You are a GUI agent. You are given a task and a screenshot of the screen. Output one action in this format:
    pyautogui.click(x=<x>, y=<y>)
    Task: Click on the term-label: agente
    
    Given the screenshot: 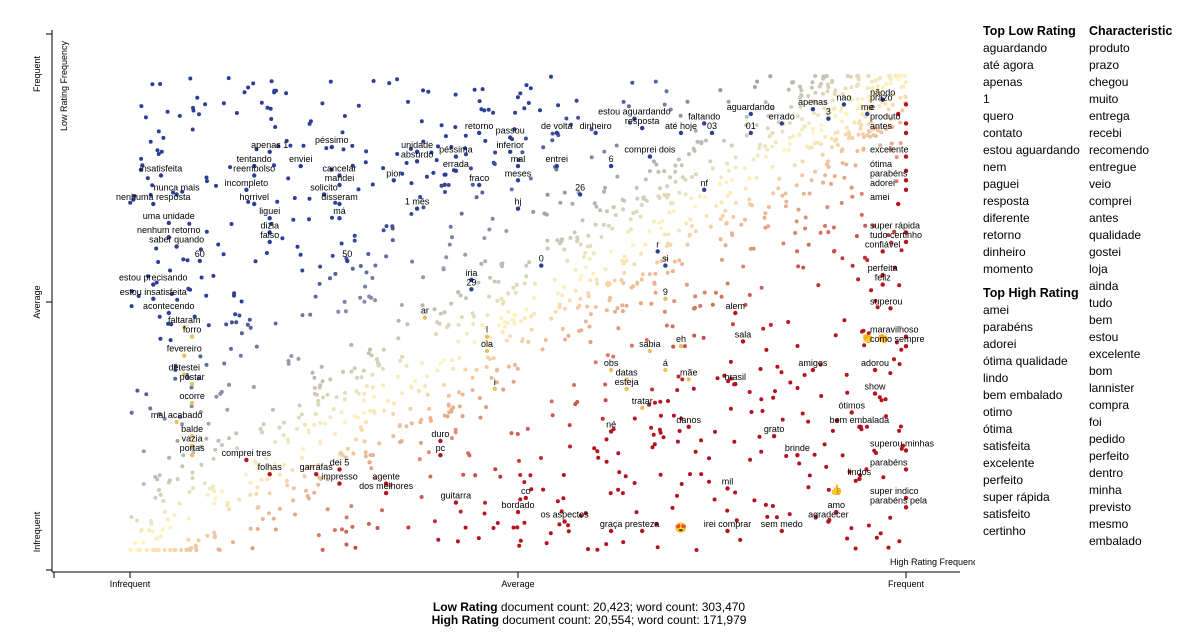 What is the action you would take?
    pyautogui.click(x=386, y=477)
    